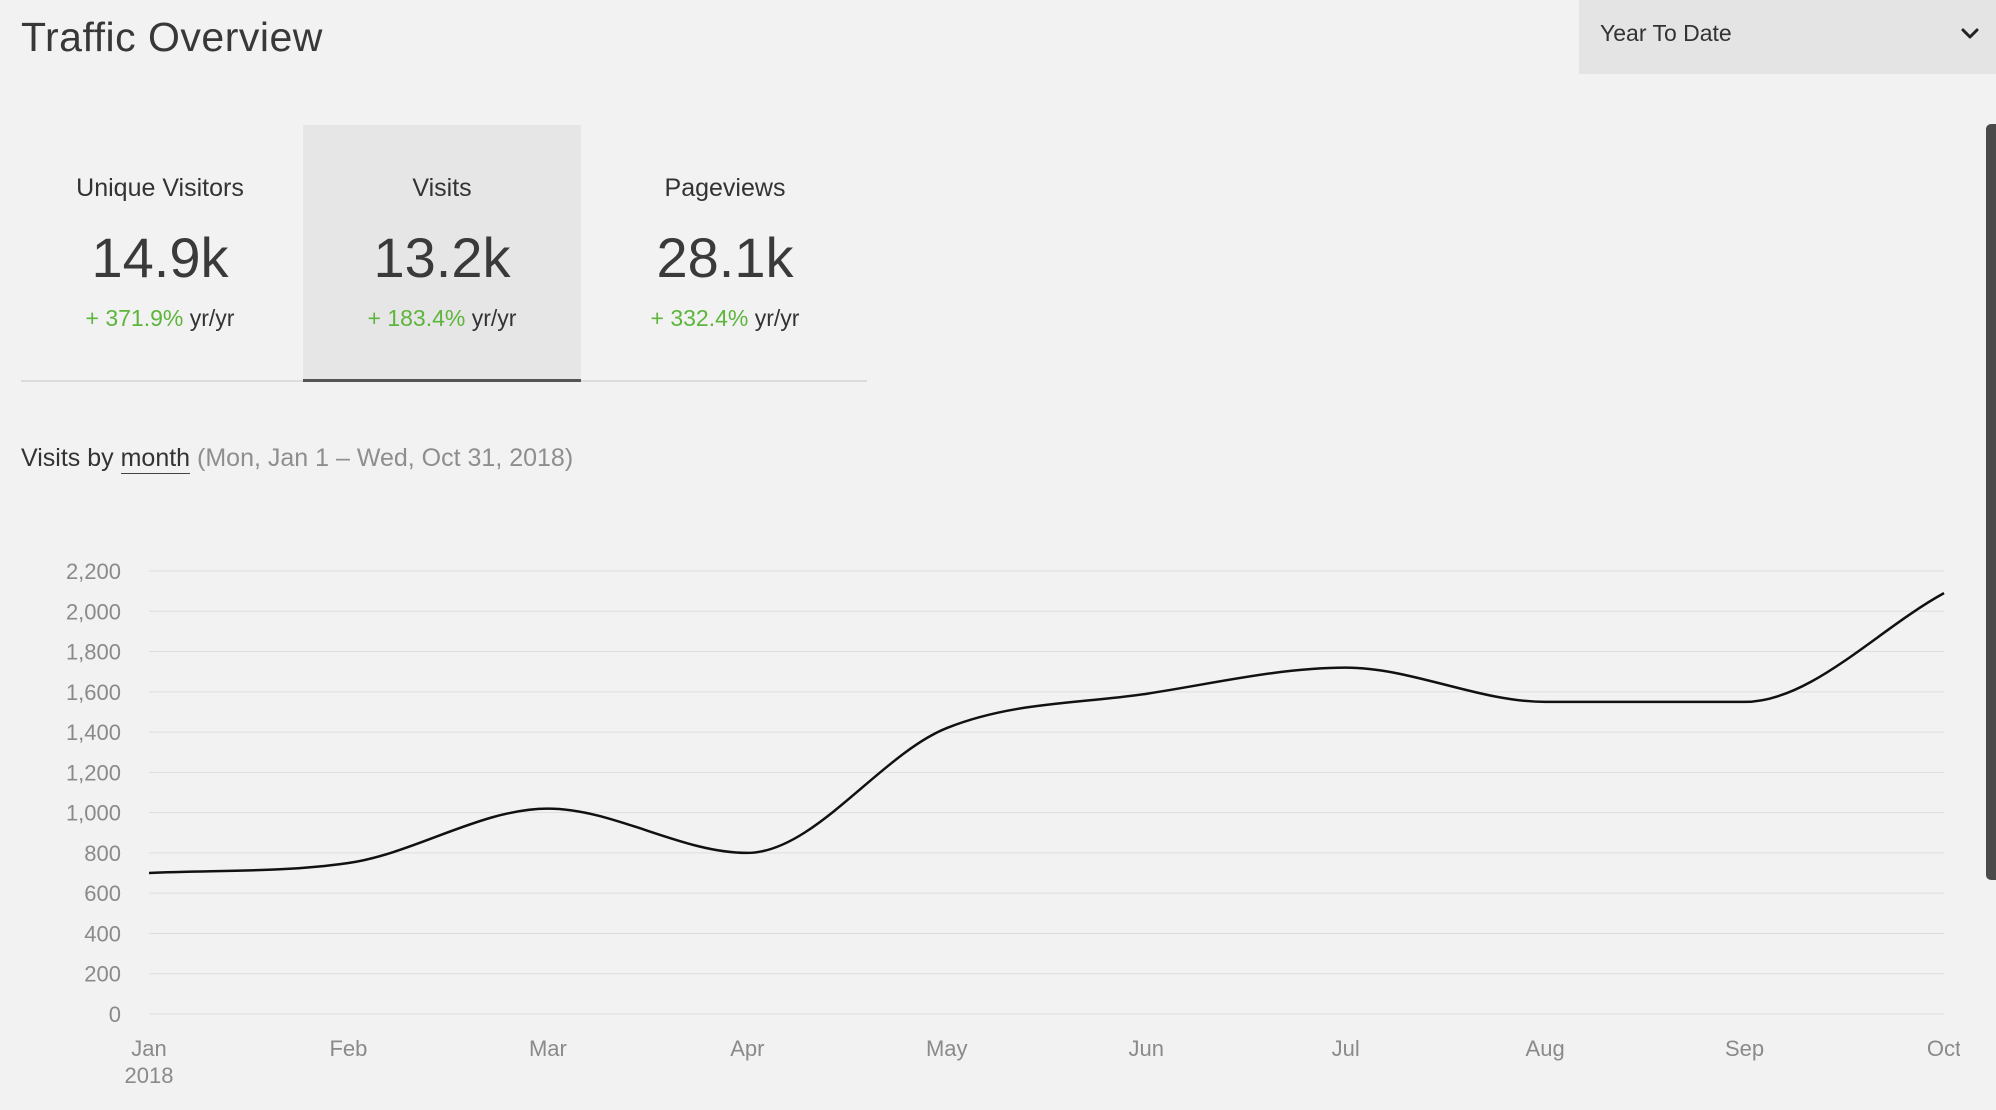 This screenshot has width=1996, height=1110. Describe the element at coordinates (160, 188) in the screenshot. I see `stat-label: Unique Visitors` at that location.